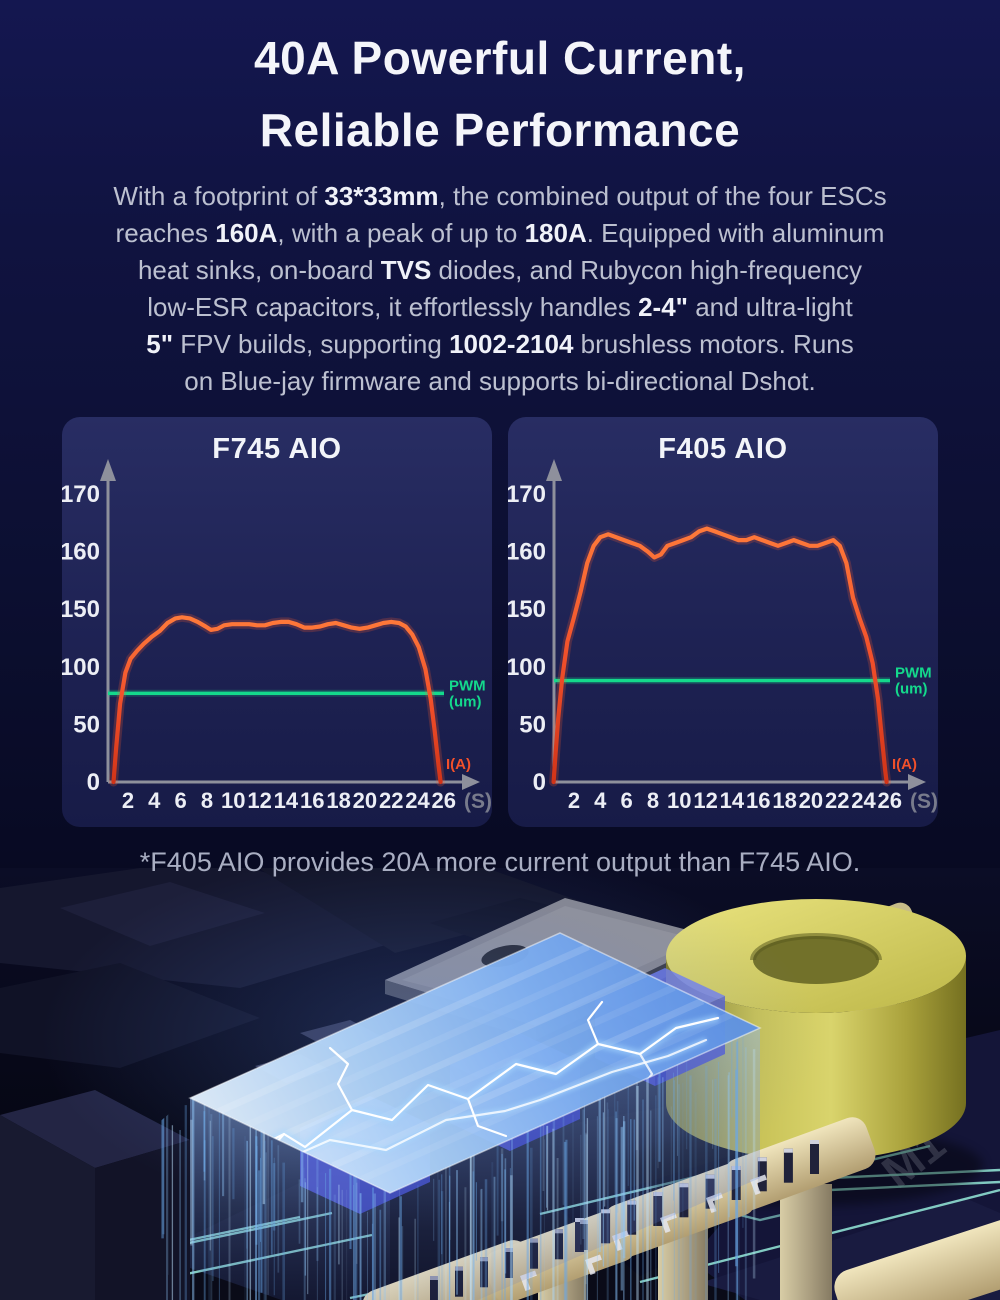 This screenshot has width=1000, height=1300. What do you see at coordinates (95, 1195) in the screenshot?
I see `left-dark-chip` at bounding box center [95, 1195].